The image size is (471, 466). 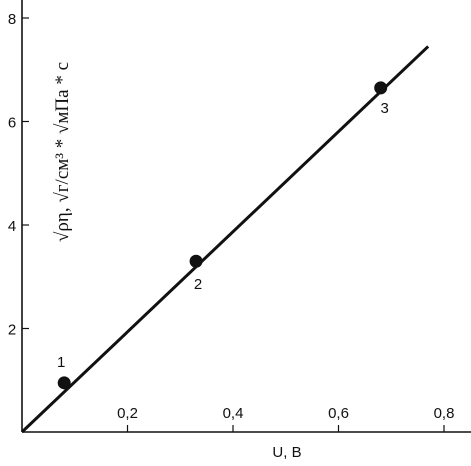 I want to click on data-point-label-3: 3, so click(x=385, y=108).